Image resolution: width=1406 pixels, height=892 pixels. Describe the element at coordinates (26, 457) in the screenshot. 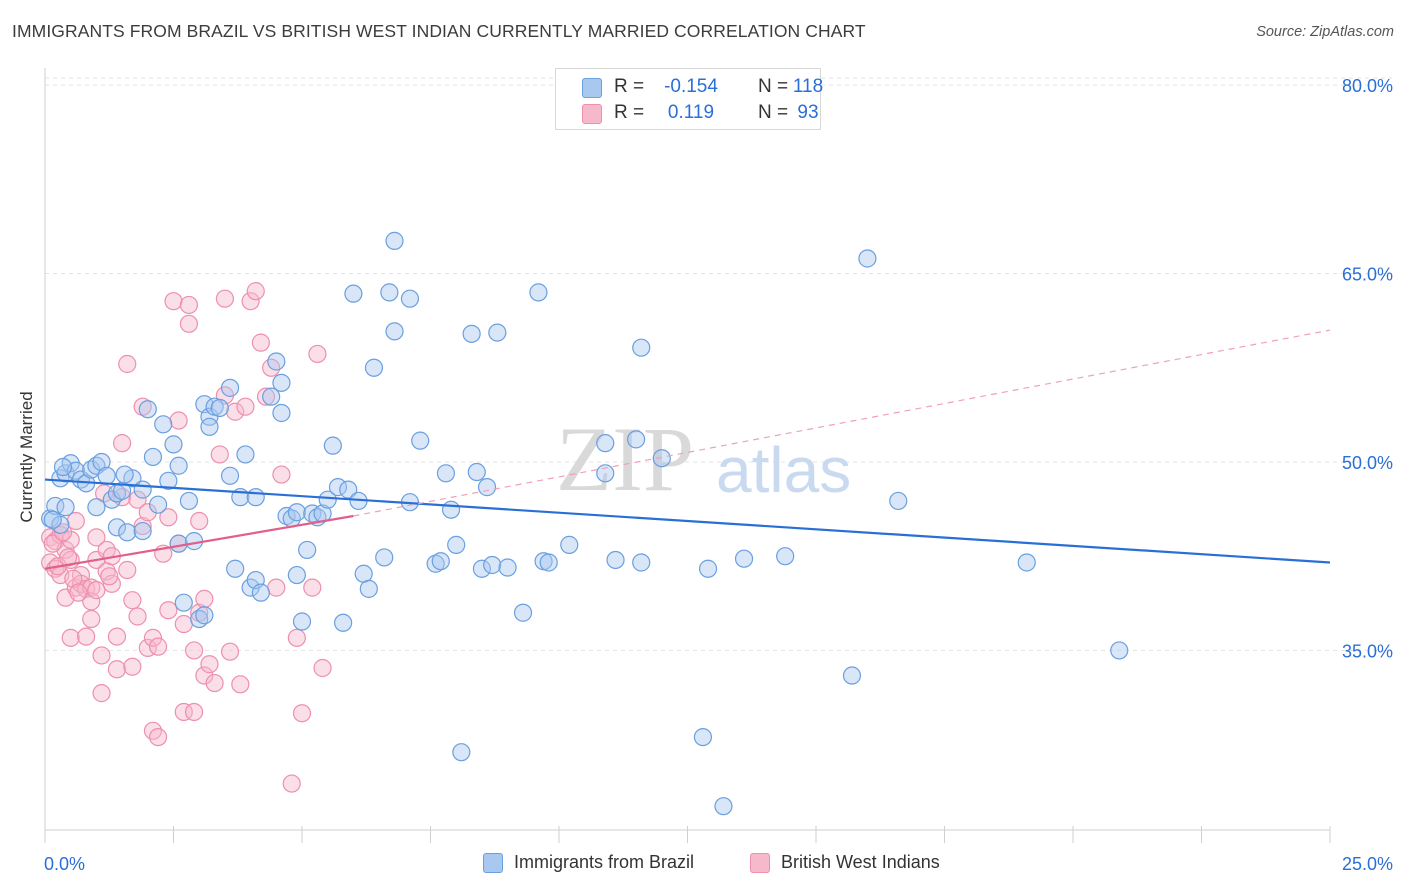

I see `y-axis-label: Currently Married` at that location.